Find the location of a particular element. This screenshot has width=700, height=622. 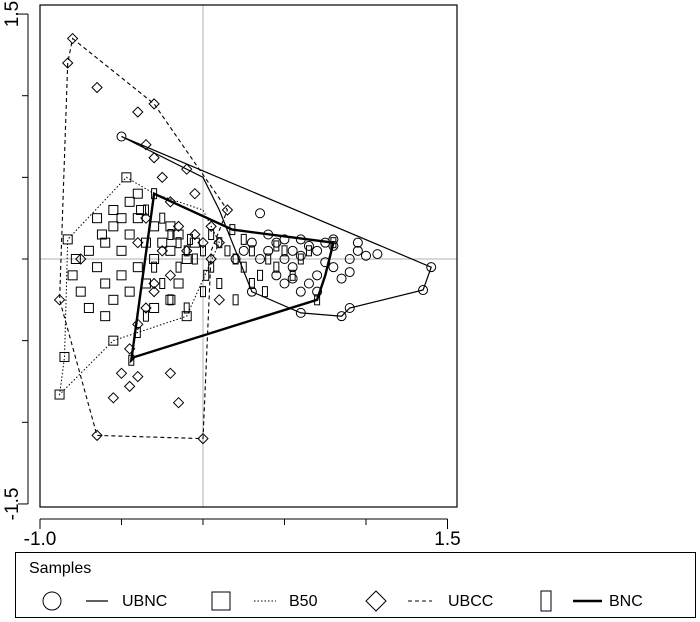

y-tick-label: 1.5 is located at coordinates (12, 14).